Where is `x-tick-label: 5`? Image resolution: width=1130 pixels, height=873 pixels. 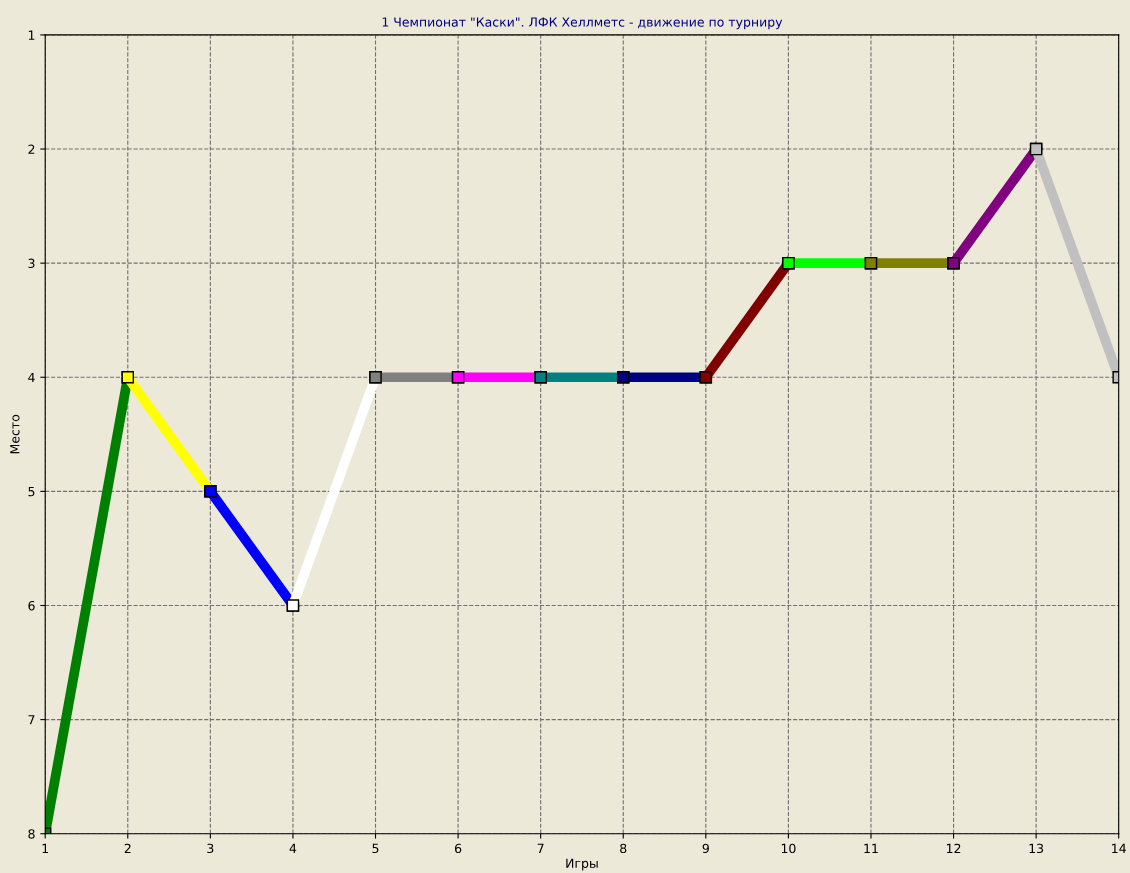
x-tick-label: 5 is located at coordinates (375, 848).